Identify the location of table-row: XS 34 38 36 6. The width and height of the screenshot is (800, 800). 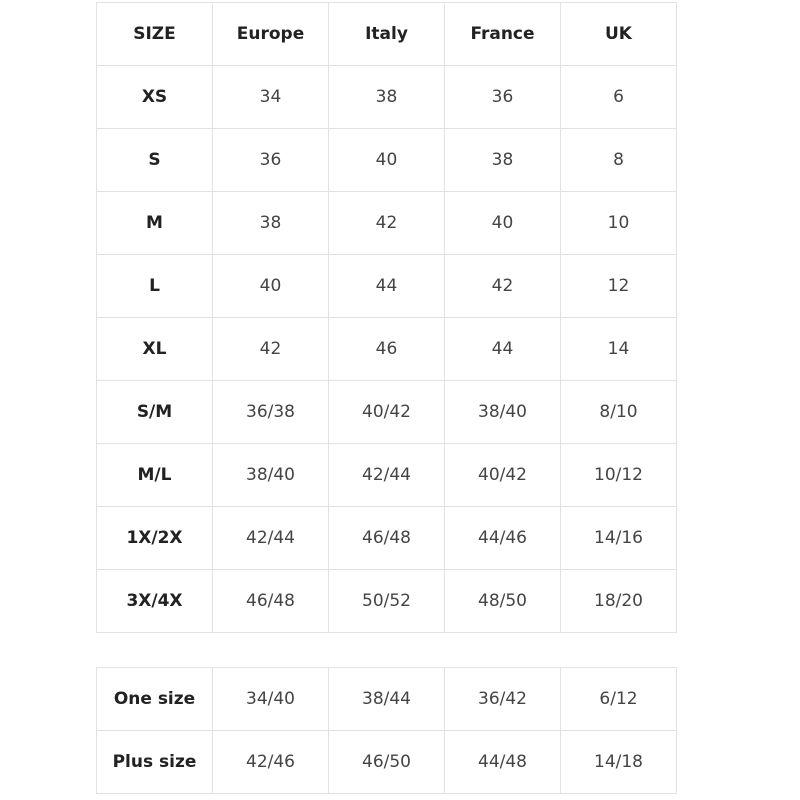
(386, 97).